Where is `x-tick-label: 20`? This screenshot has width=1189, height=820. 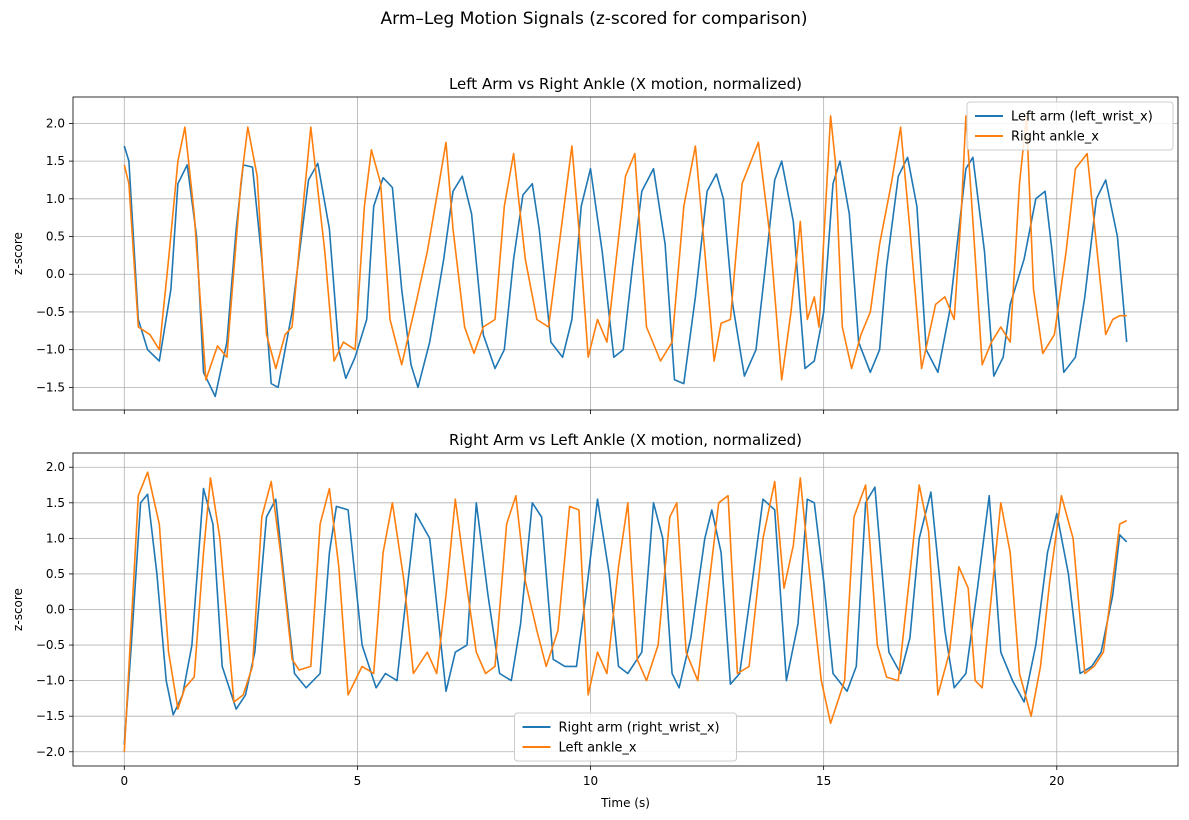 x-tick-label: 20 is located at coordinates (1056, 781).